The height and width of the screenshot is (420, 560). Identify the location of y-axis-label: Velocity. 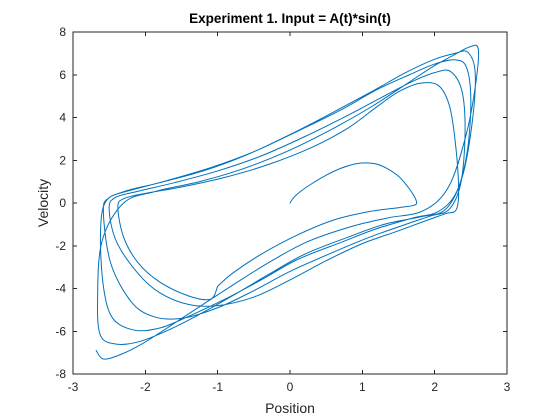
(43, 203).